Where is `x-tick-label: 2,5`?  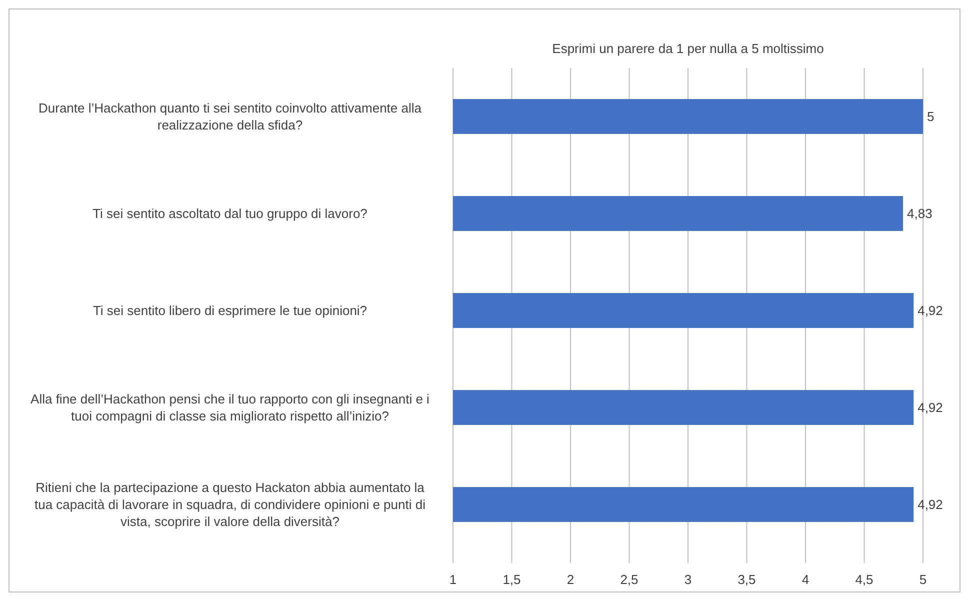 x-tick-label: 2,5 is located at coordinates (629, 579).